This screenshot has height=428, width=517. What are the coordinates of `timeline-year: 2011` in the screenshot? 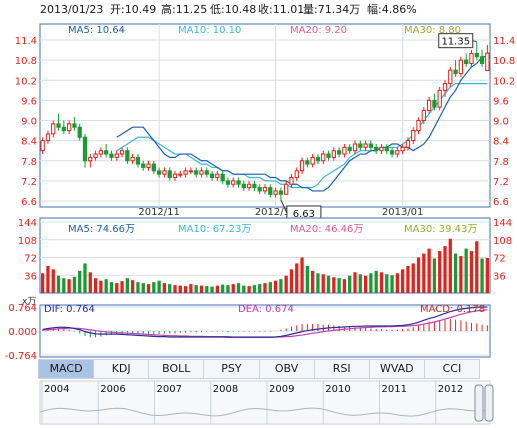 It's located at (394, 389).